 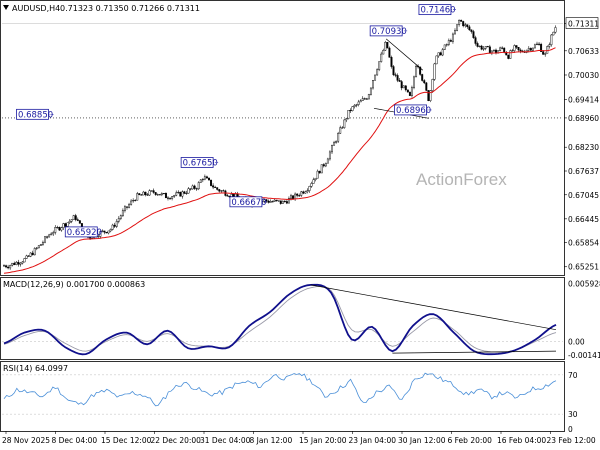 I want to click on annotation-label: 0.71460, so click(x=437, y=11).